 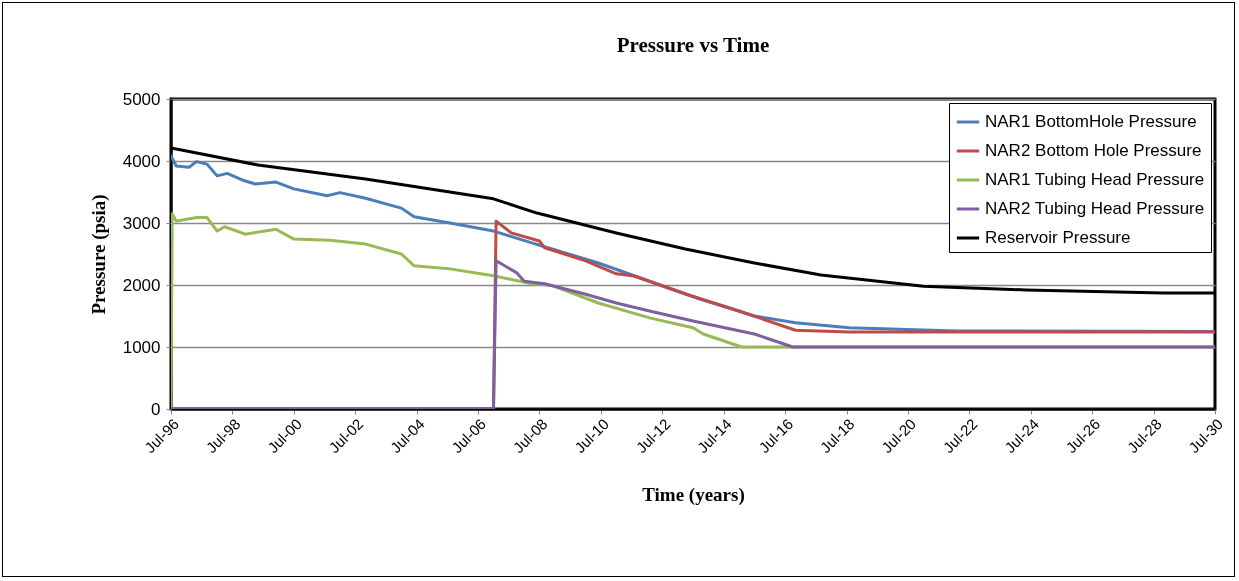 I want to click on legend-label: NAR2 Bottom Hole Pressure, so click(x=1093, y=150).